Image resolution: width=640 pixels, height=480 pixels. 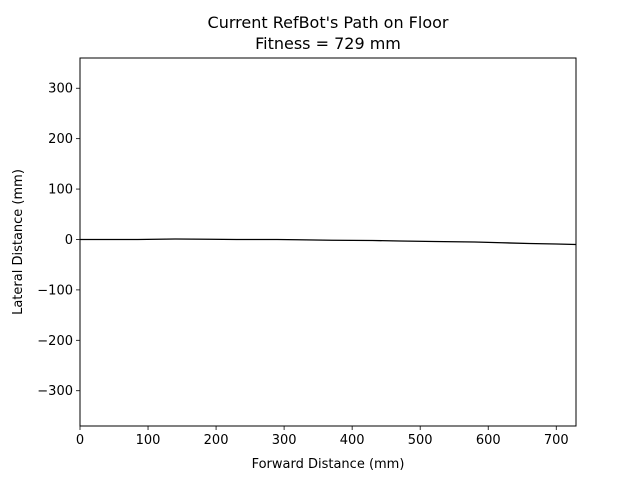 I want to click on x-tick-label: 700, so click(x=556, y=440).